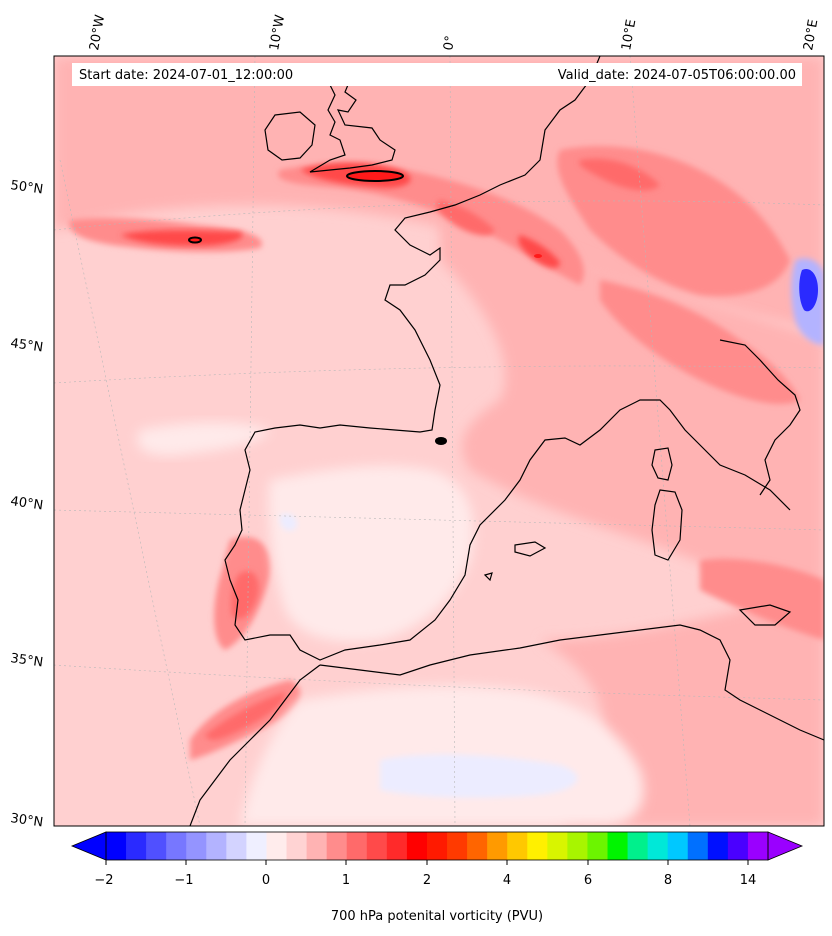 Image resolution: width=832 pixels, height=936 pixels. What do you see at coordinates (97, 33) in the screenshot?
I see `lon-label: 20°W` at bounding box center [97, 33].